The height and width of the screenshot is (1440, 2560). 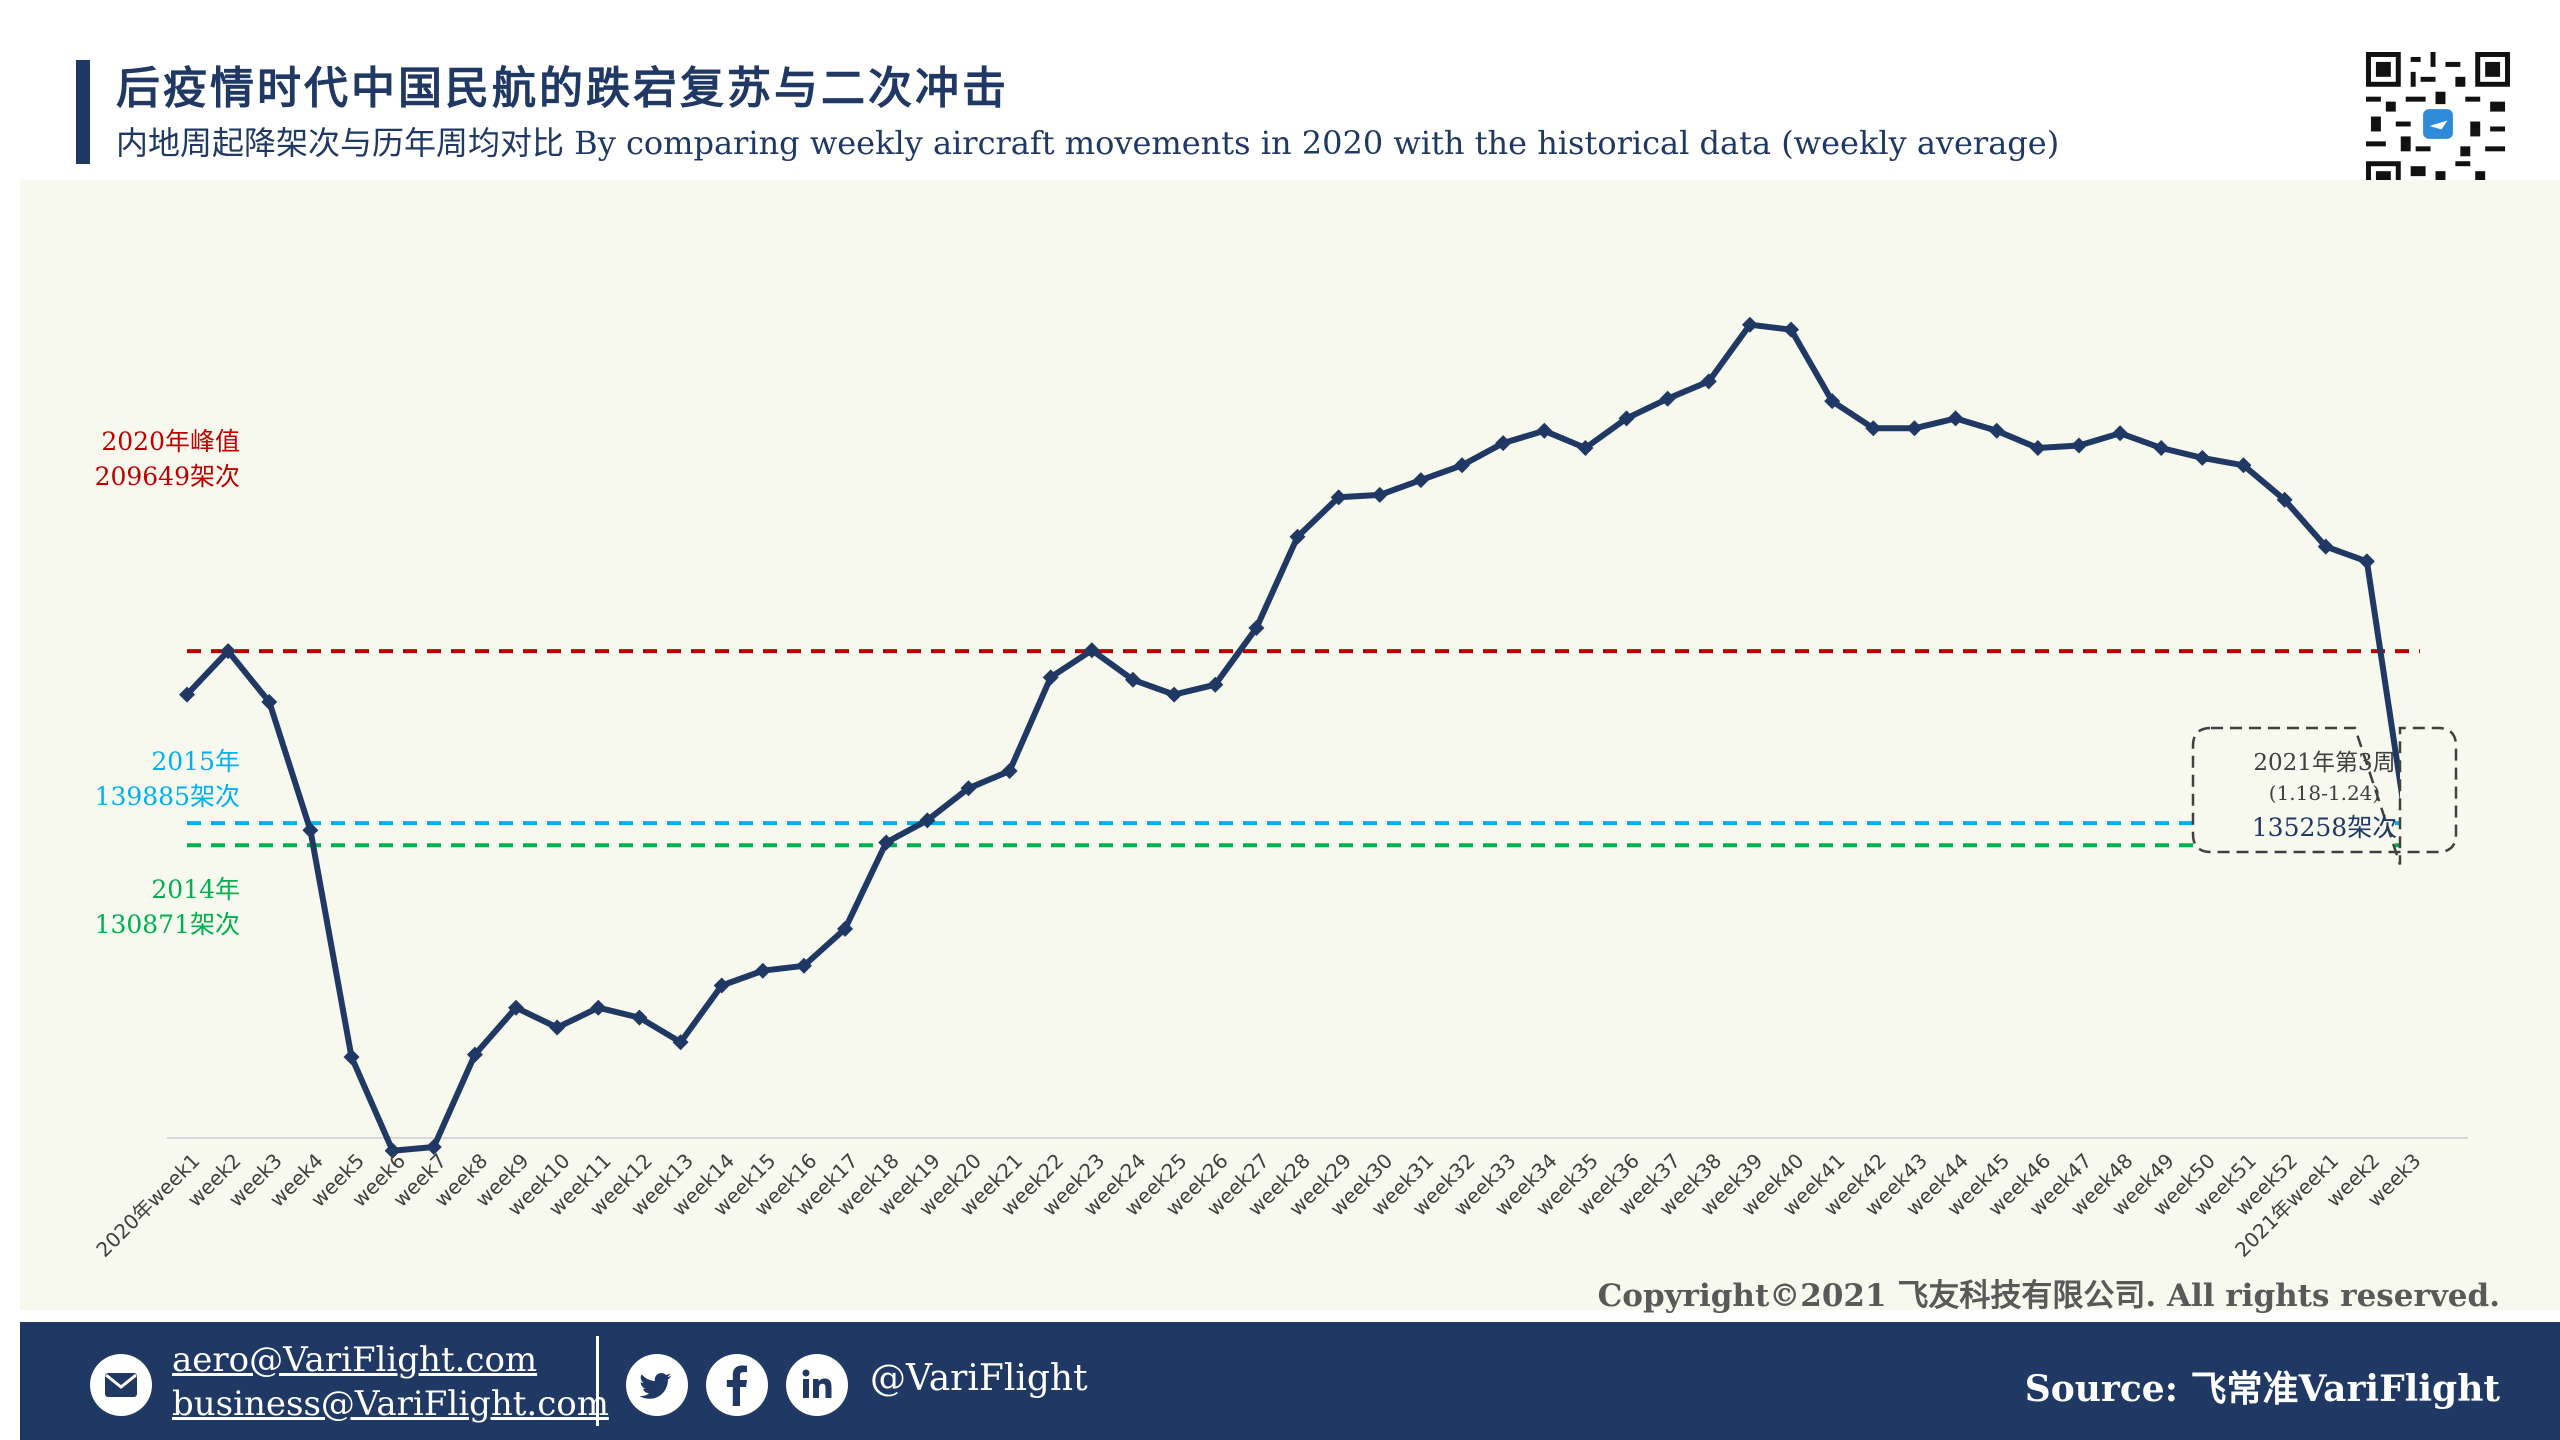 I want to click on reference-label-value-0: 209649架次, so click(x=167, y=476).